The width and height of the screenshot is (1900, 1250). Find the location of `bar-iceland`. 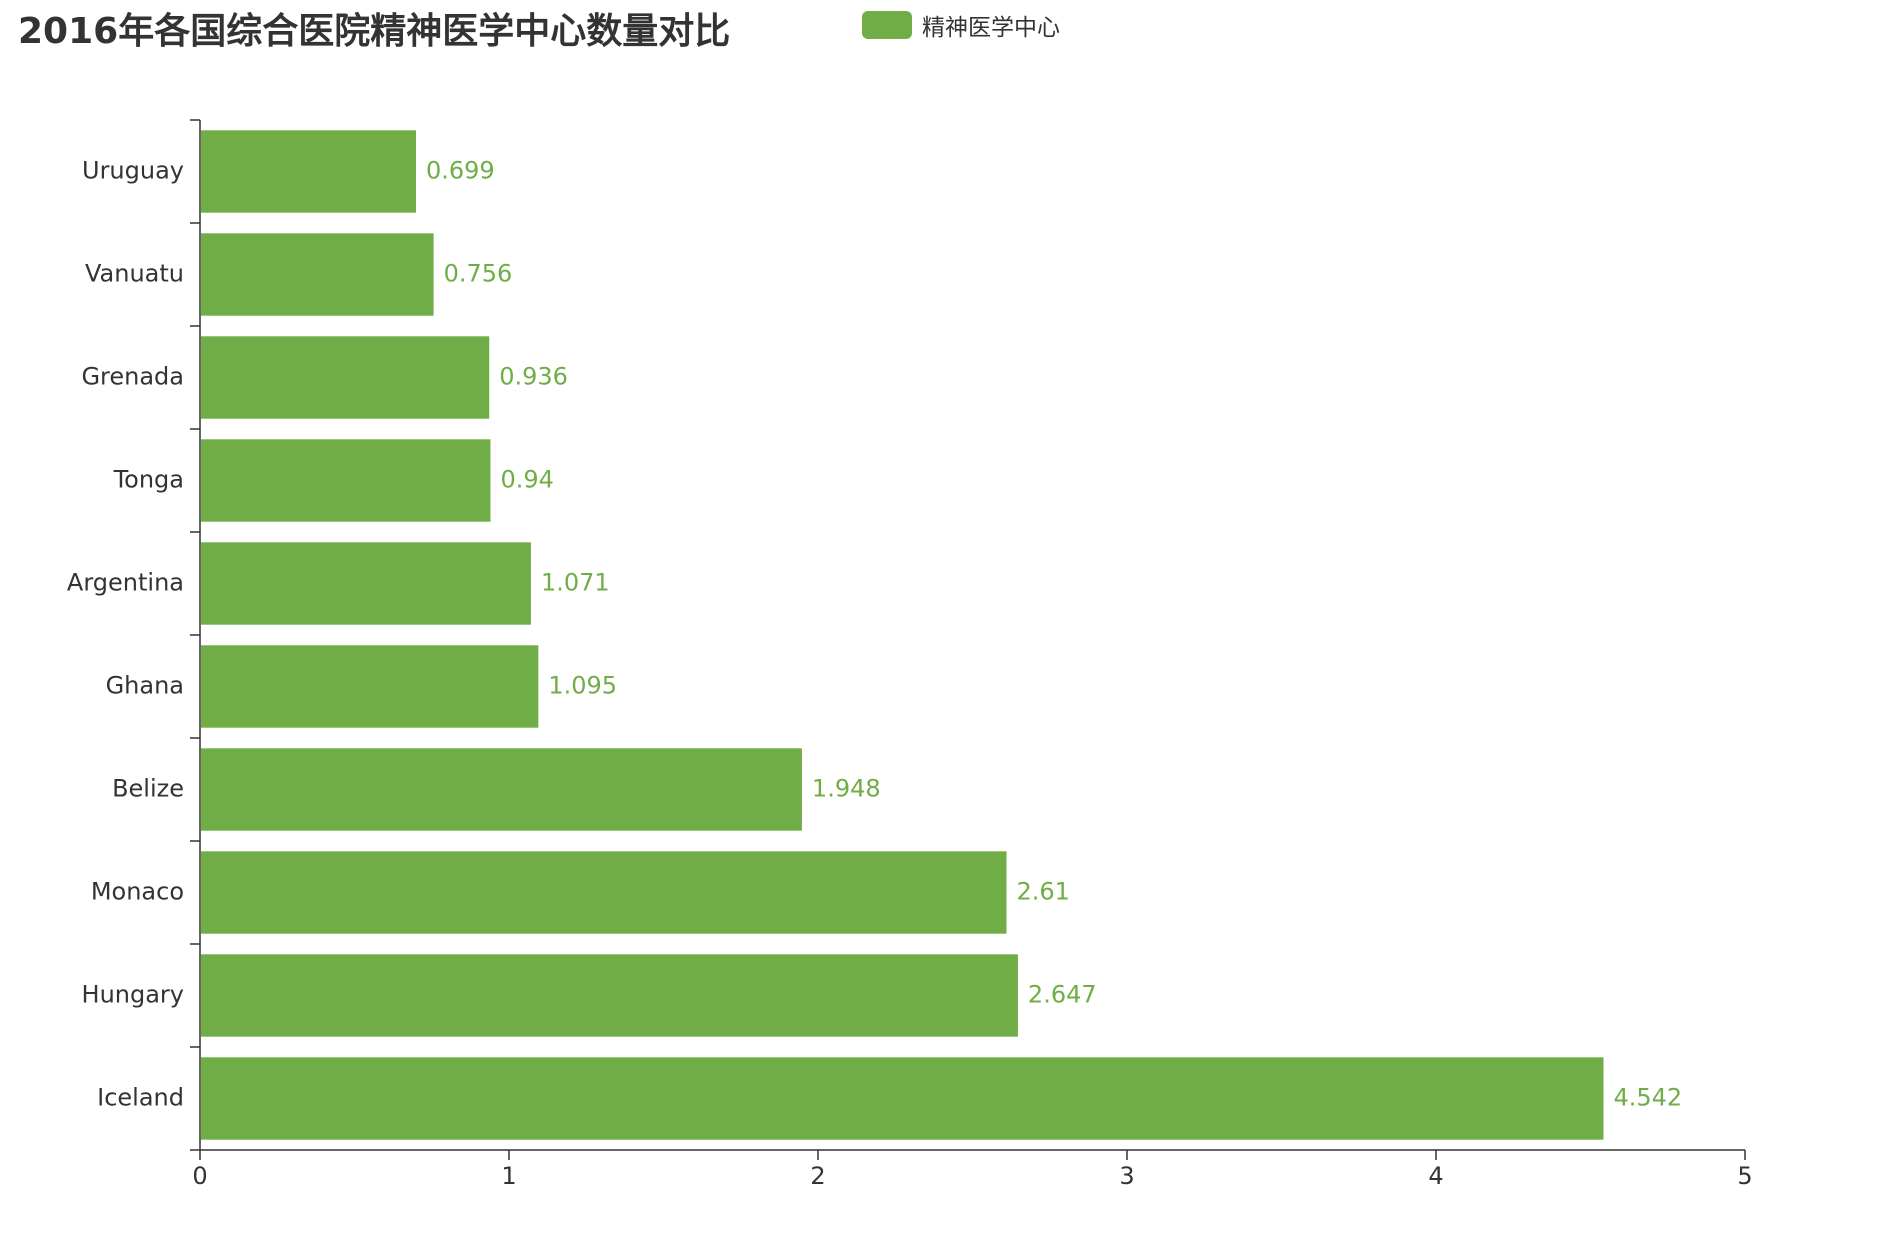

bar-iceland is located at coordinates (902, 1098).